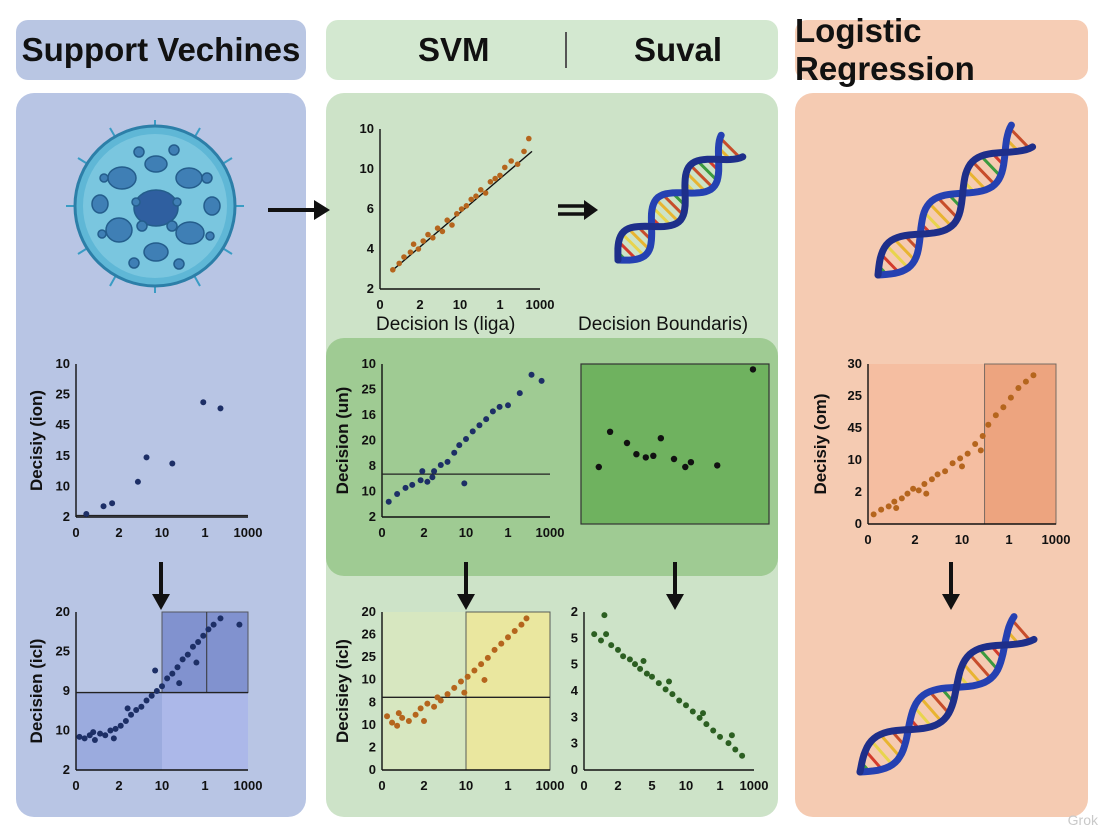  Describe the element at coordinates (947, 705) in the screenshot. I see `strand` at that location.